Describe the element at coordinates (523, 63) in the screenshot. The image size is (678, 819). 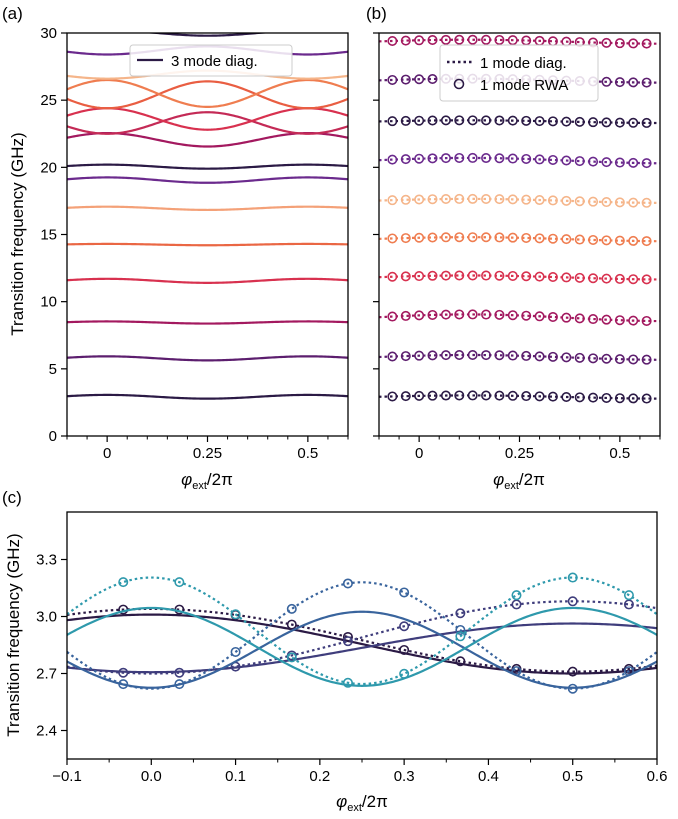
I see `legend-label-dotted: 1 mode diag.` at that location.